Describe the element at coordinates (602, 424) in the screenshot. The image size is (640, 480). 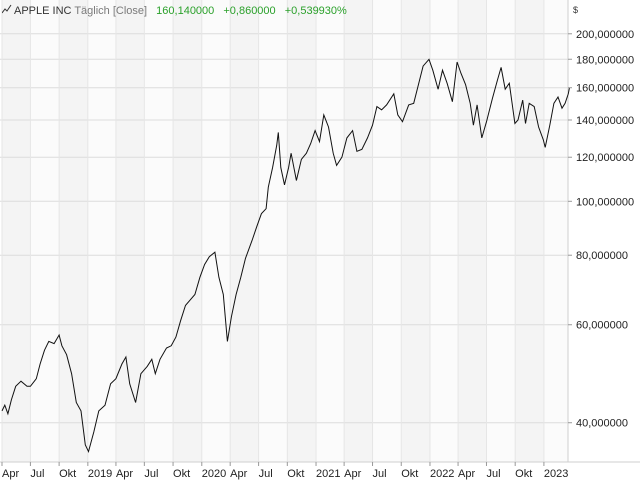
I see `y-tick-label: 40,000000` at that location.